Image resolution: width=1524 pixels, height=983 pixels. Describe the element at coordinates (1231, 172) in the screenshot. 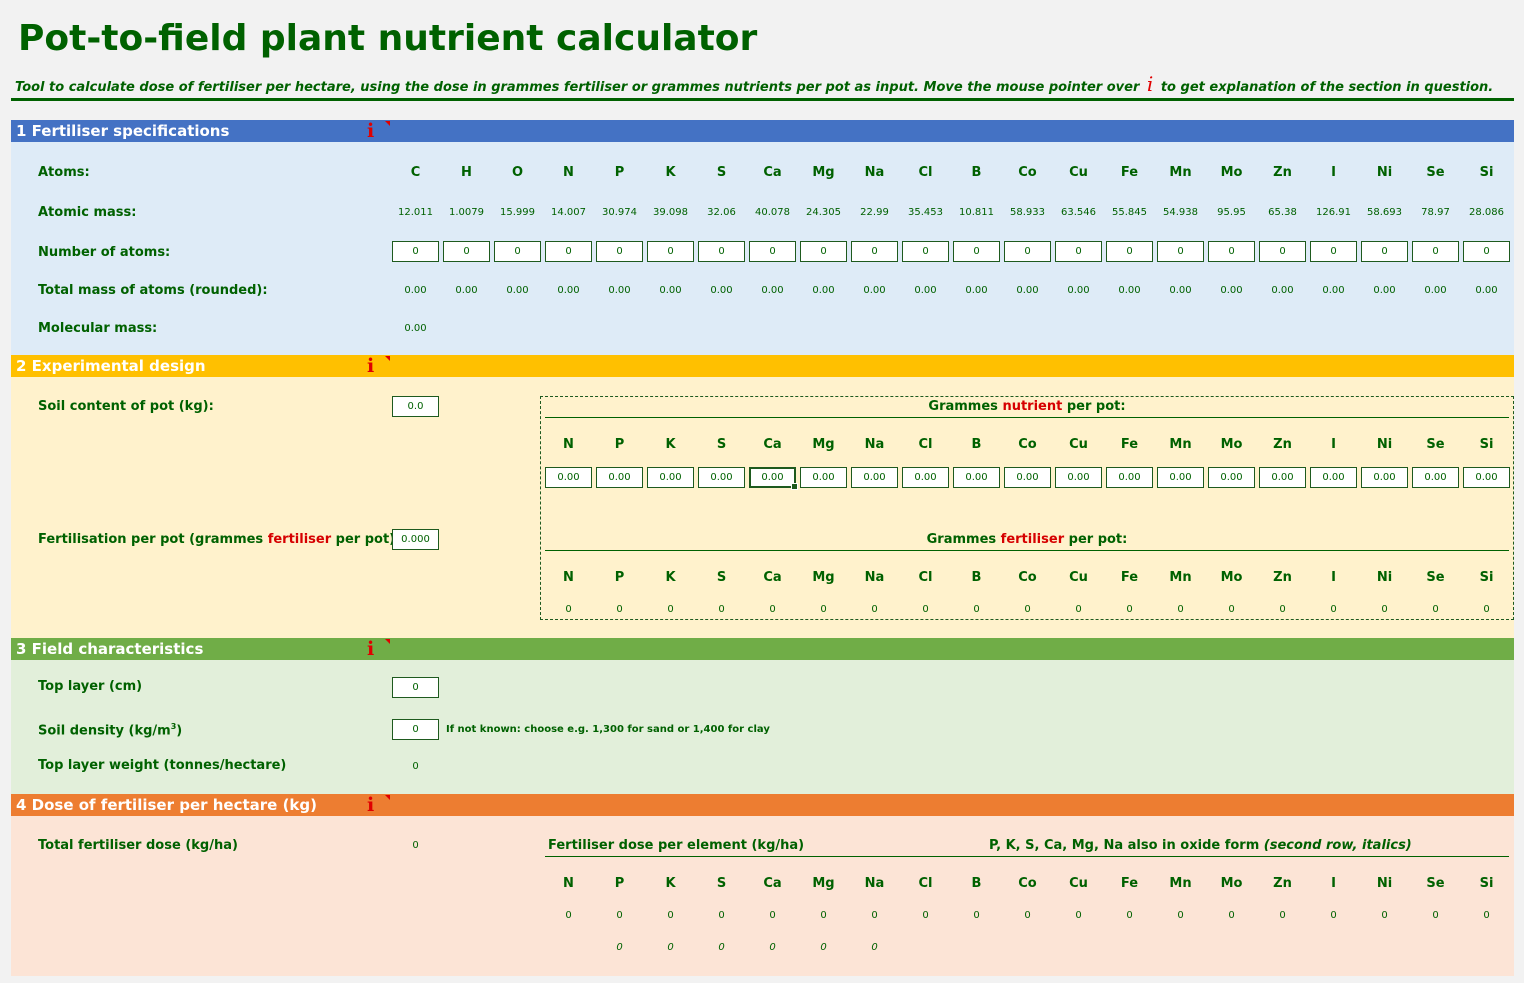

I see `atom-symbol: Mo` at that location.